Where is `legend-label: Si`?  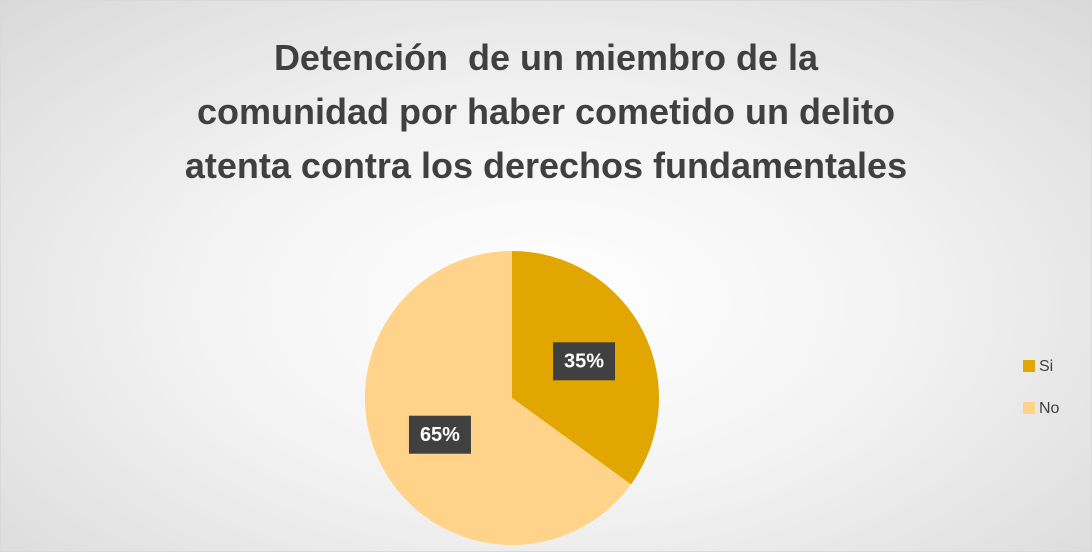
legend-label: Si is located at coordinates (1046, 366).